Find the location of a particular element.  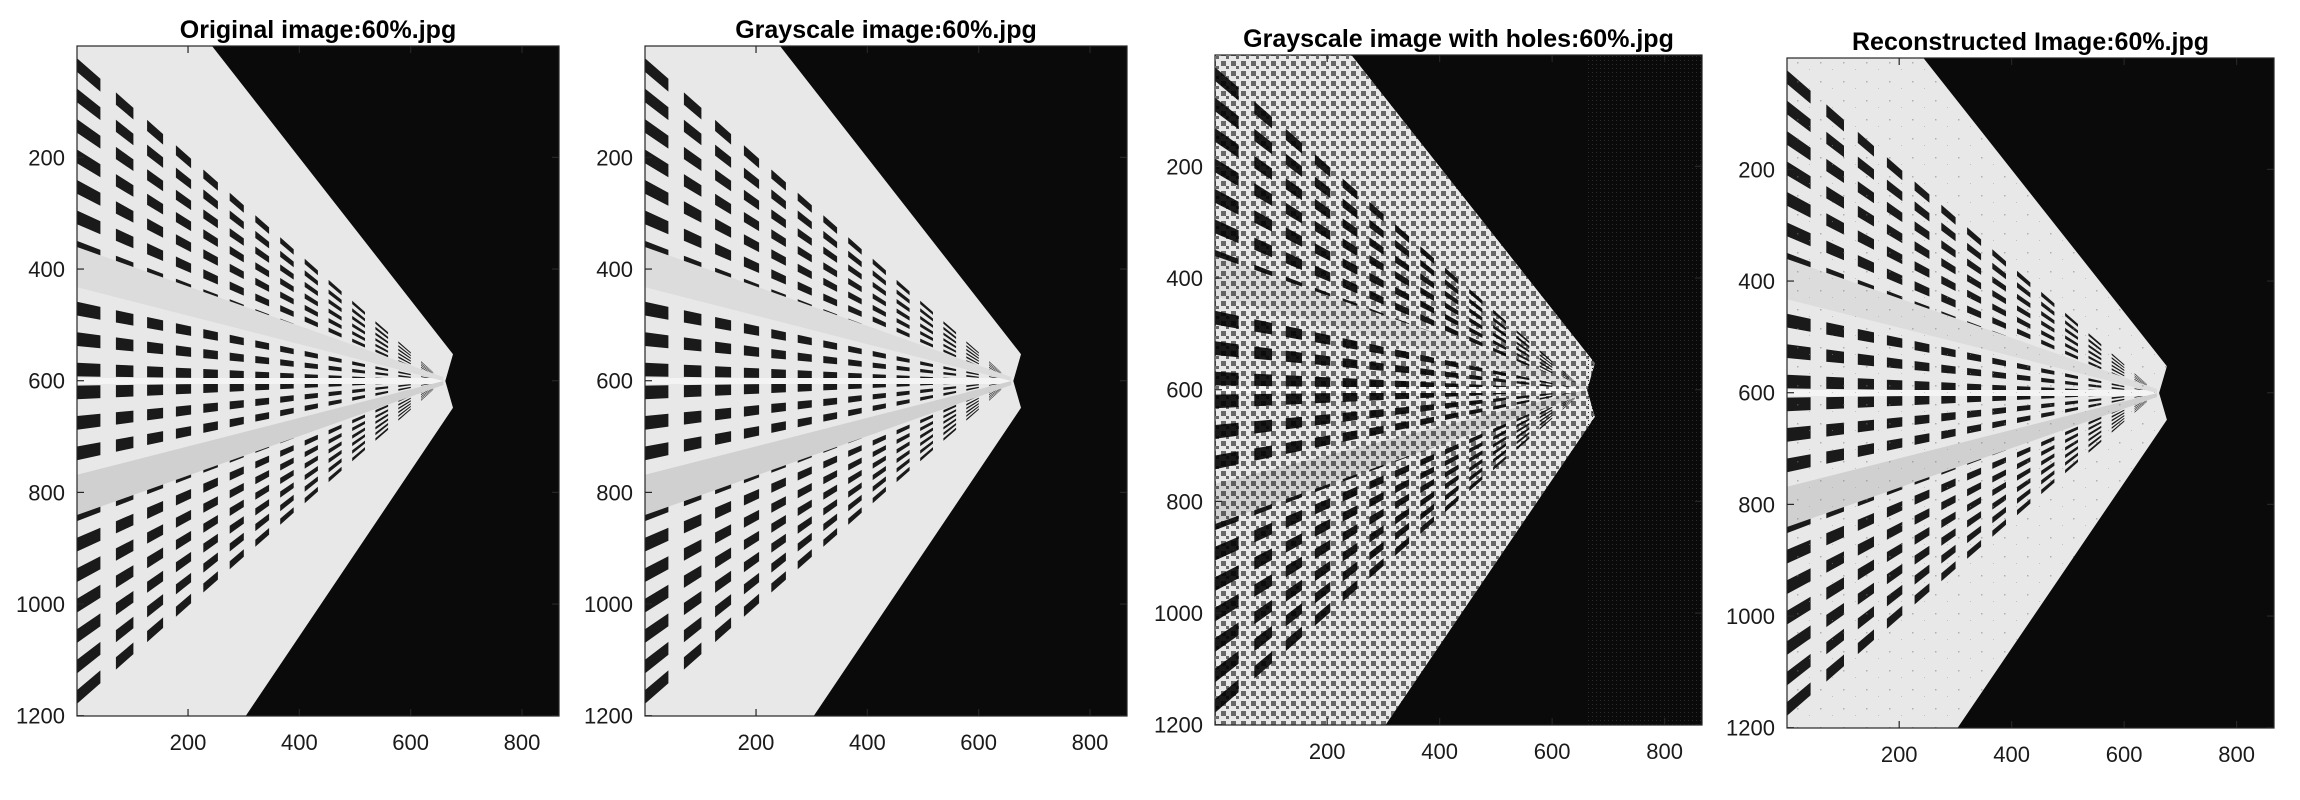

y-tick-label: 600 is located at coordinates (614, 381).